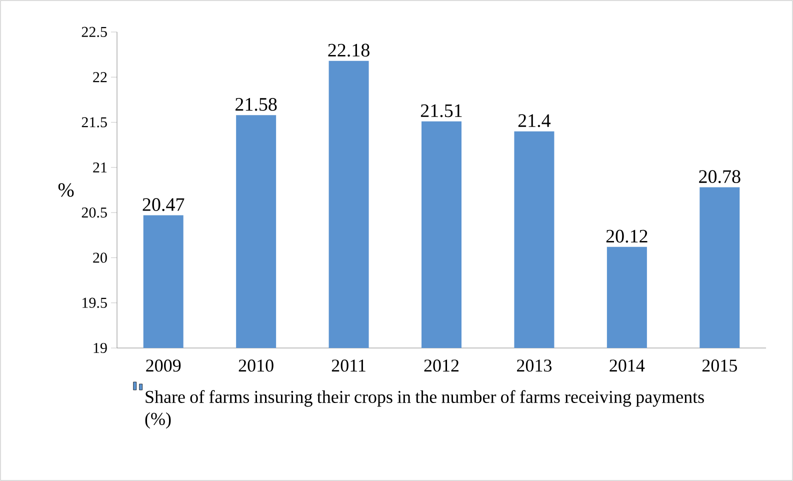 This screenshot has height=481, width=793. I want to click on x-tick-label: 2014, so click(627, 366).